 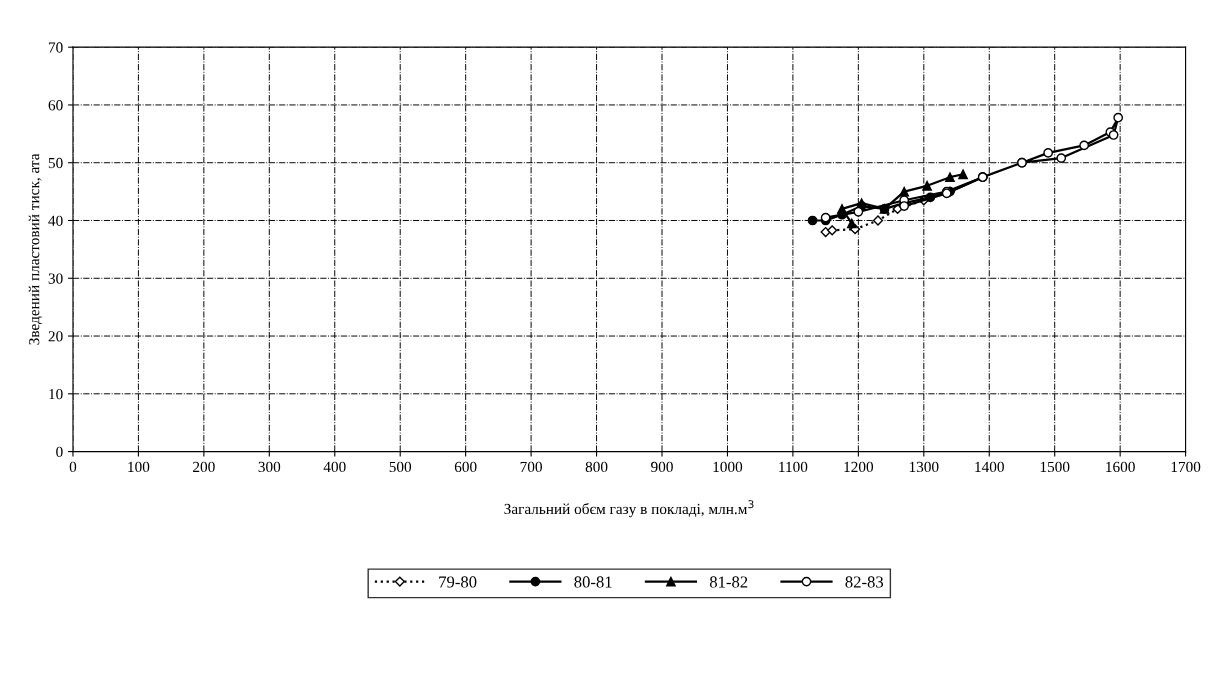 What do you see at coordinates (458, 582) in the screenshot?
I see `legend-label: 79-80` at bounding box center [458, 582].